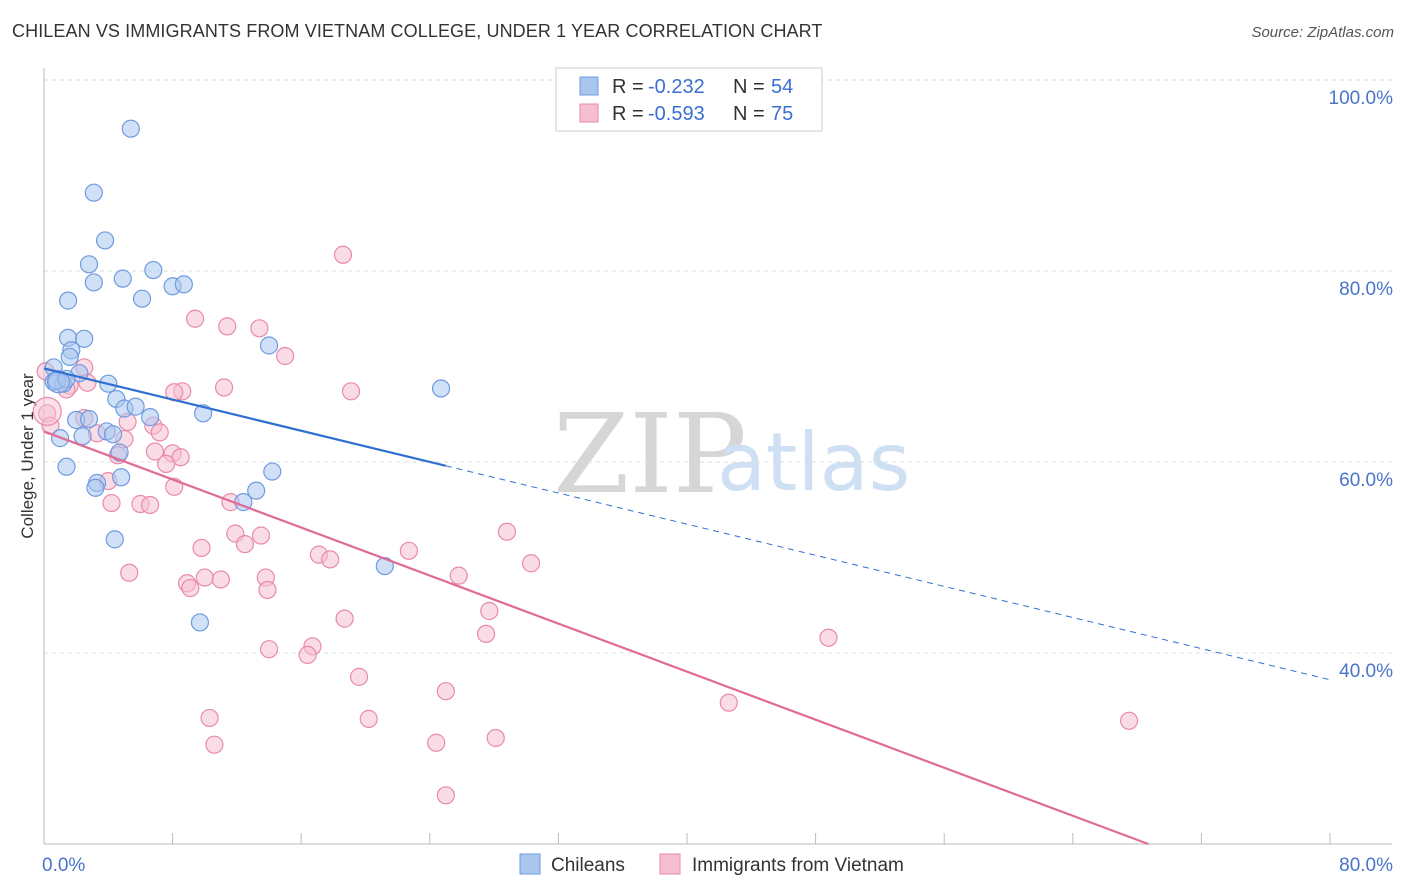 The height and width of the screenshot is (892, 1406). I want to click on y-tick-label-80: 80.0%, so click(1366, 289).